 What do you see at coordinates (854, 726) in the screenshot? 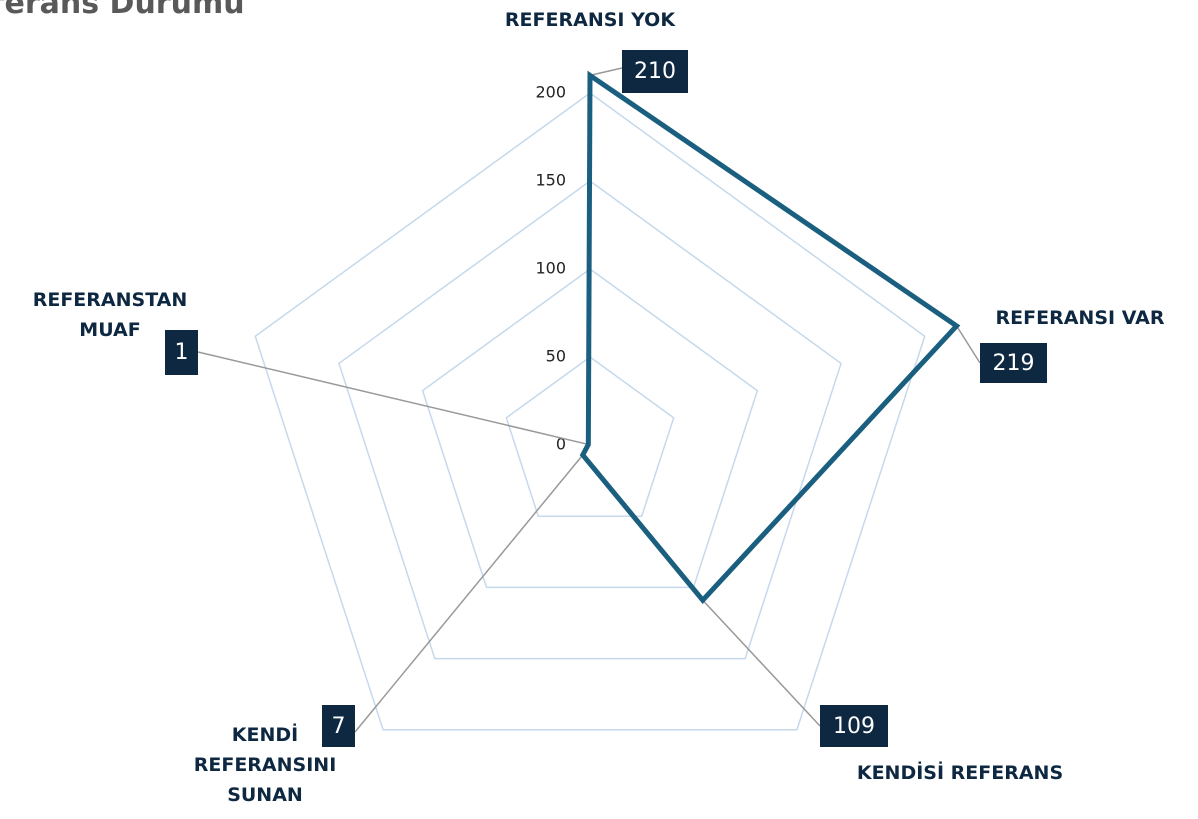
I see `value-label: 109` at bounding box center [854, 726].